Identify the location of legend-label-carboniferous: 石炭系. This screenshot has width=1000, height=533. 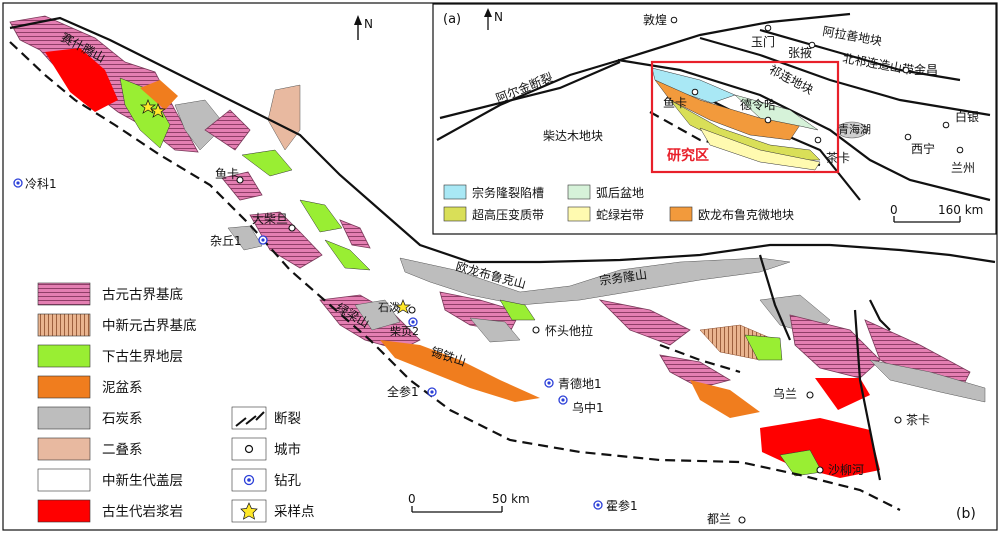
(122, 419).